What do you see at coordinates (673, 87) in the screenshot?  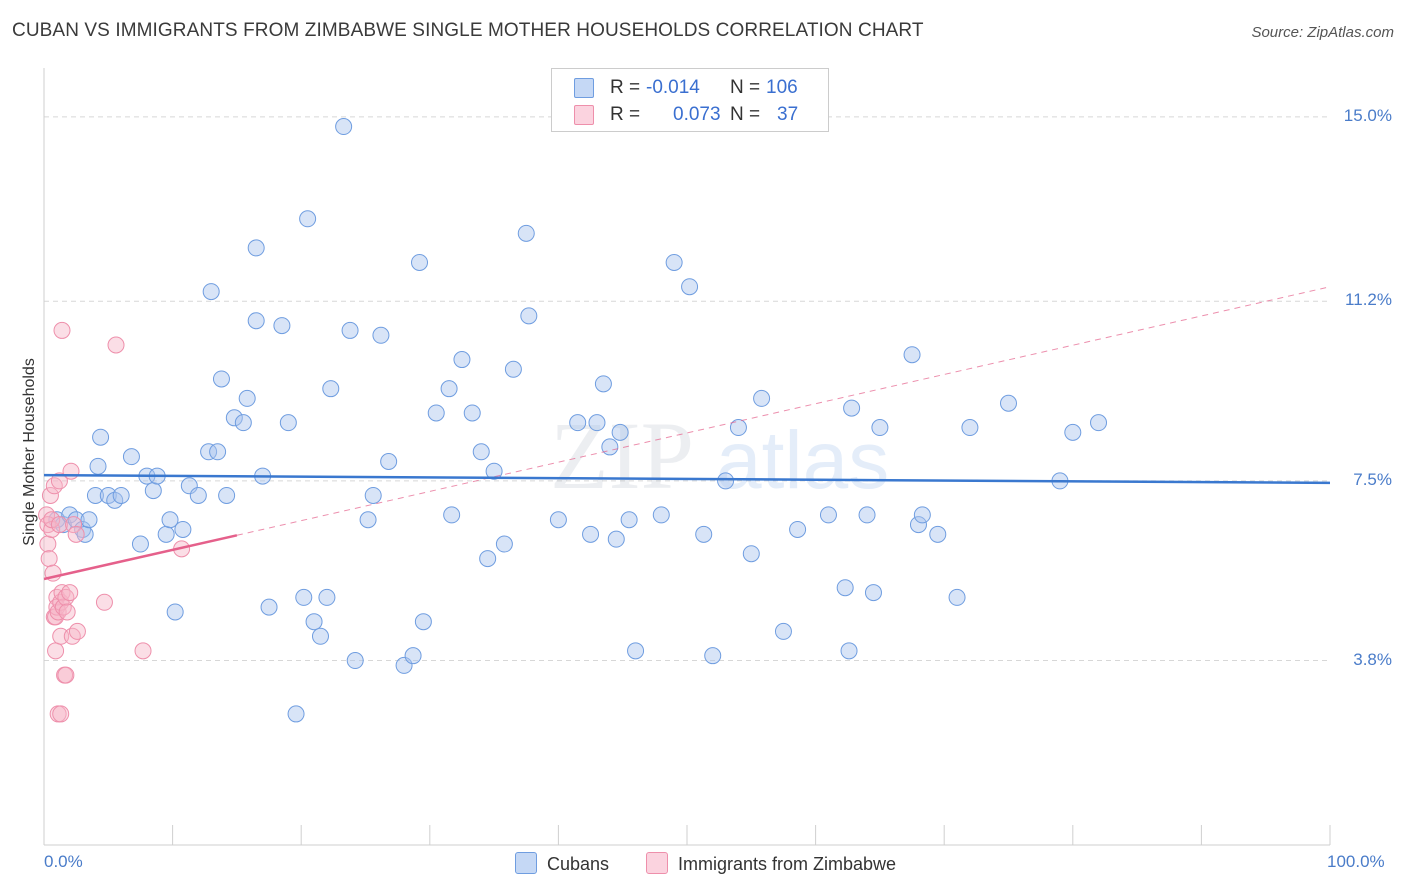 I see `legend-r-value: -0.014` at bounding box center [673, 87].